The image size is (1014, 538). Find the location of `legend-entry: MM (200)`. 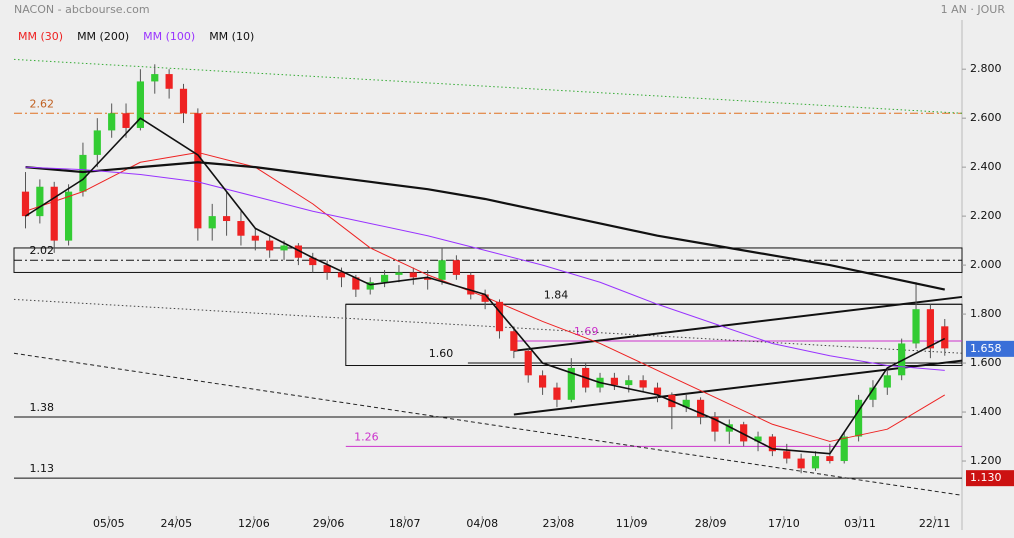

legend-entry: MM (200) is located at coordinates (103, 36).